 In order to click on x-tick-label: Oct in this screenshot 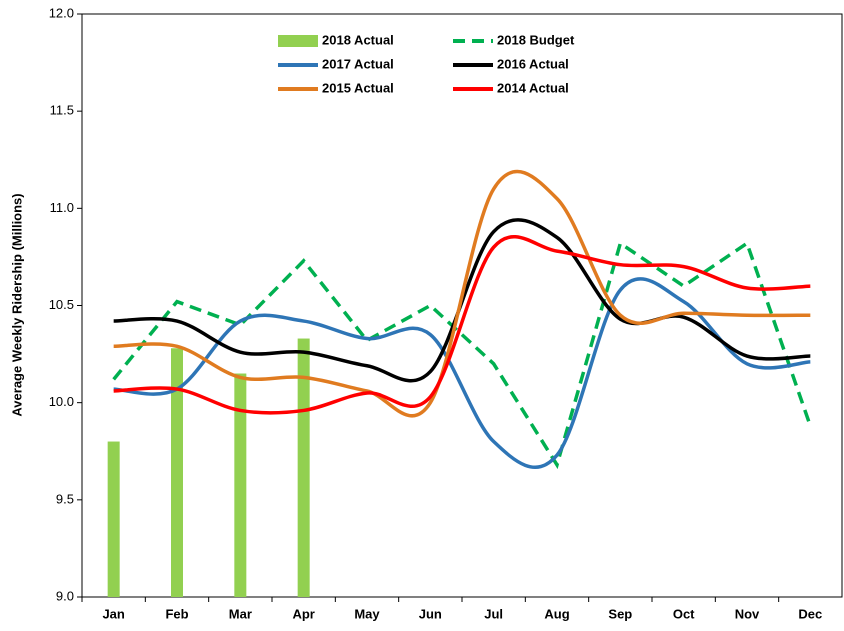, I will do `click(684, 613)`.